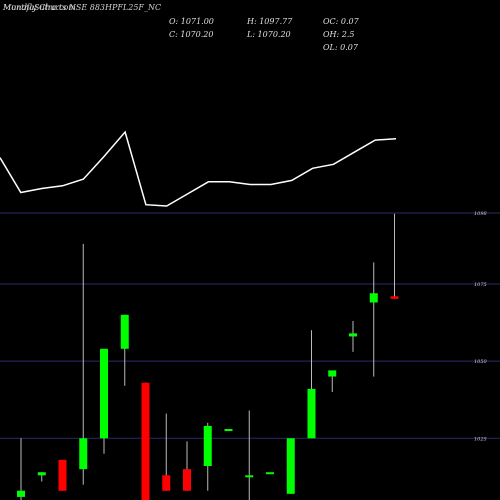  What do you see at coordinates (480, 439) in the screenshot?
I see `y-tick-label: 1025` at bounding box center [480, 439].